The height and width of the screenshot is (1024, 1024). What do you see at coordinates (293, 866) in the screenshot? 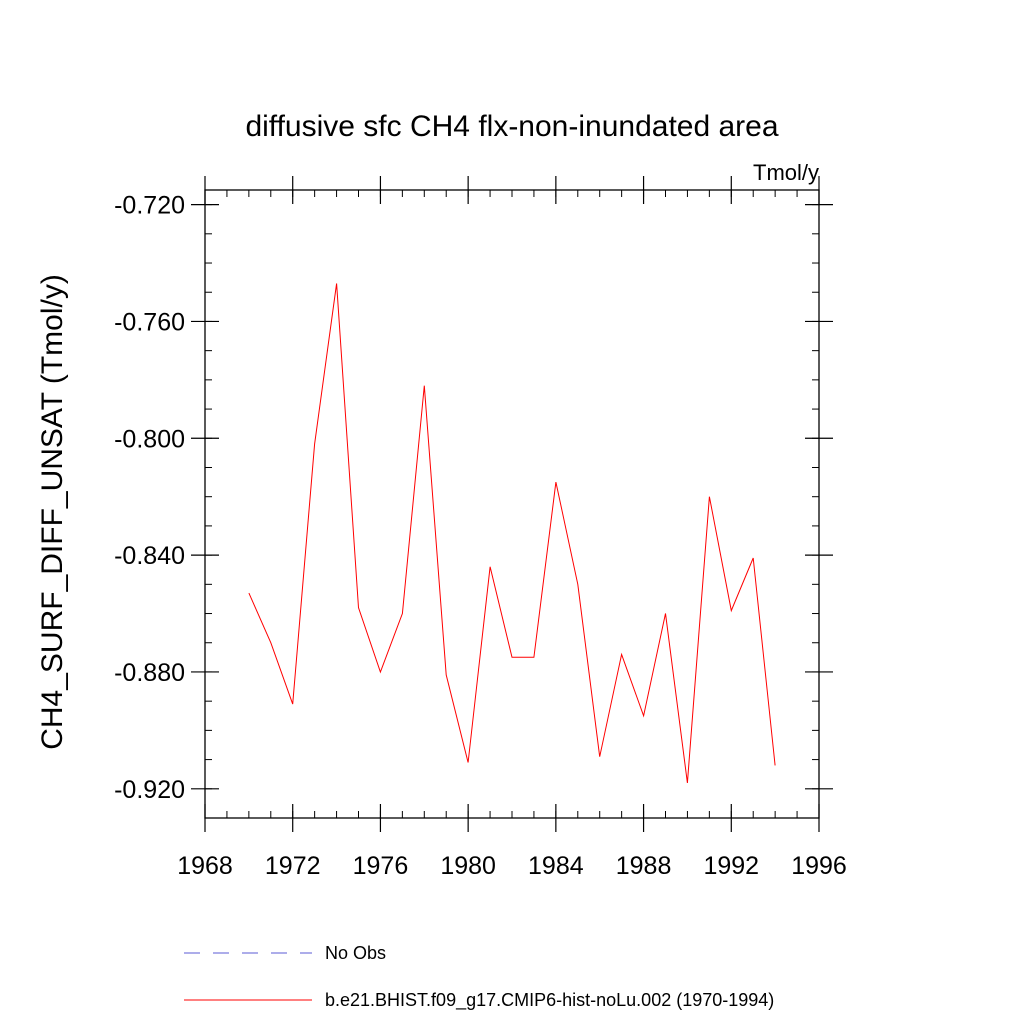
I see `x-tick-label: 1972` at bounding box center [293, 866].